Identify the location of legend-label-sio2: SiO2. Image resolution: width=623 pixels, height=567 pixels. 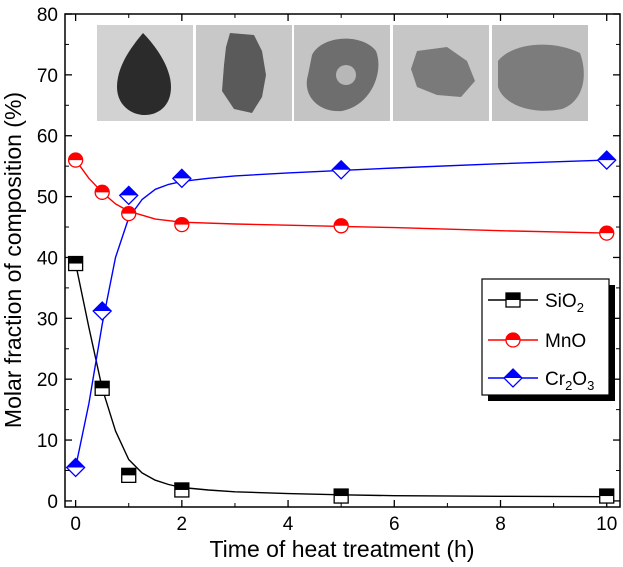
(564, 303).